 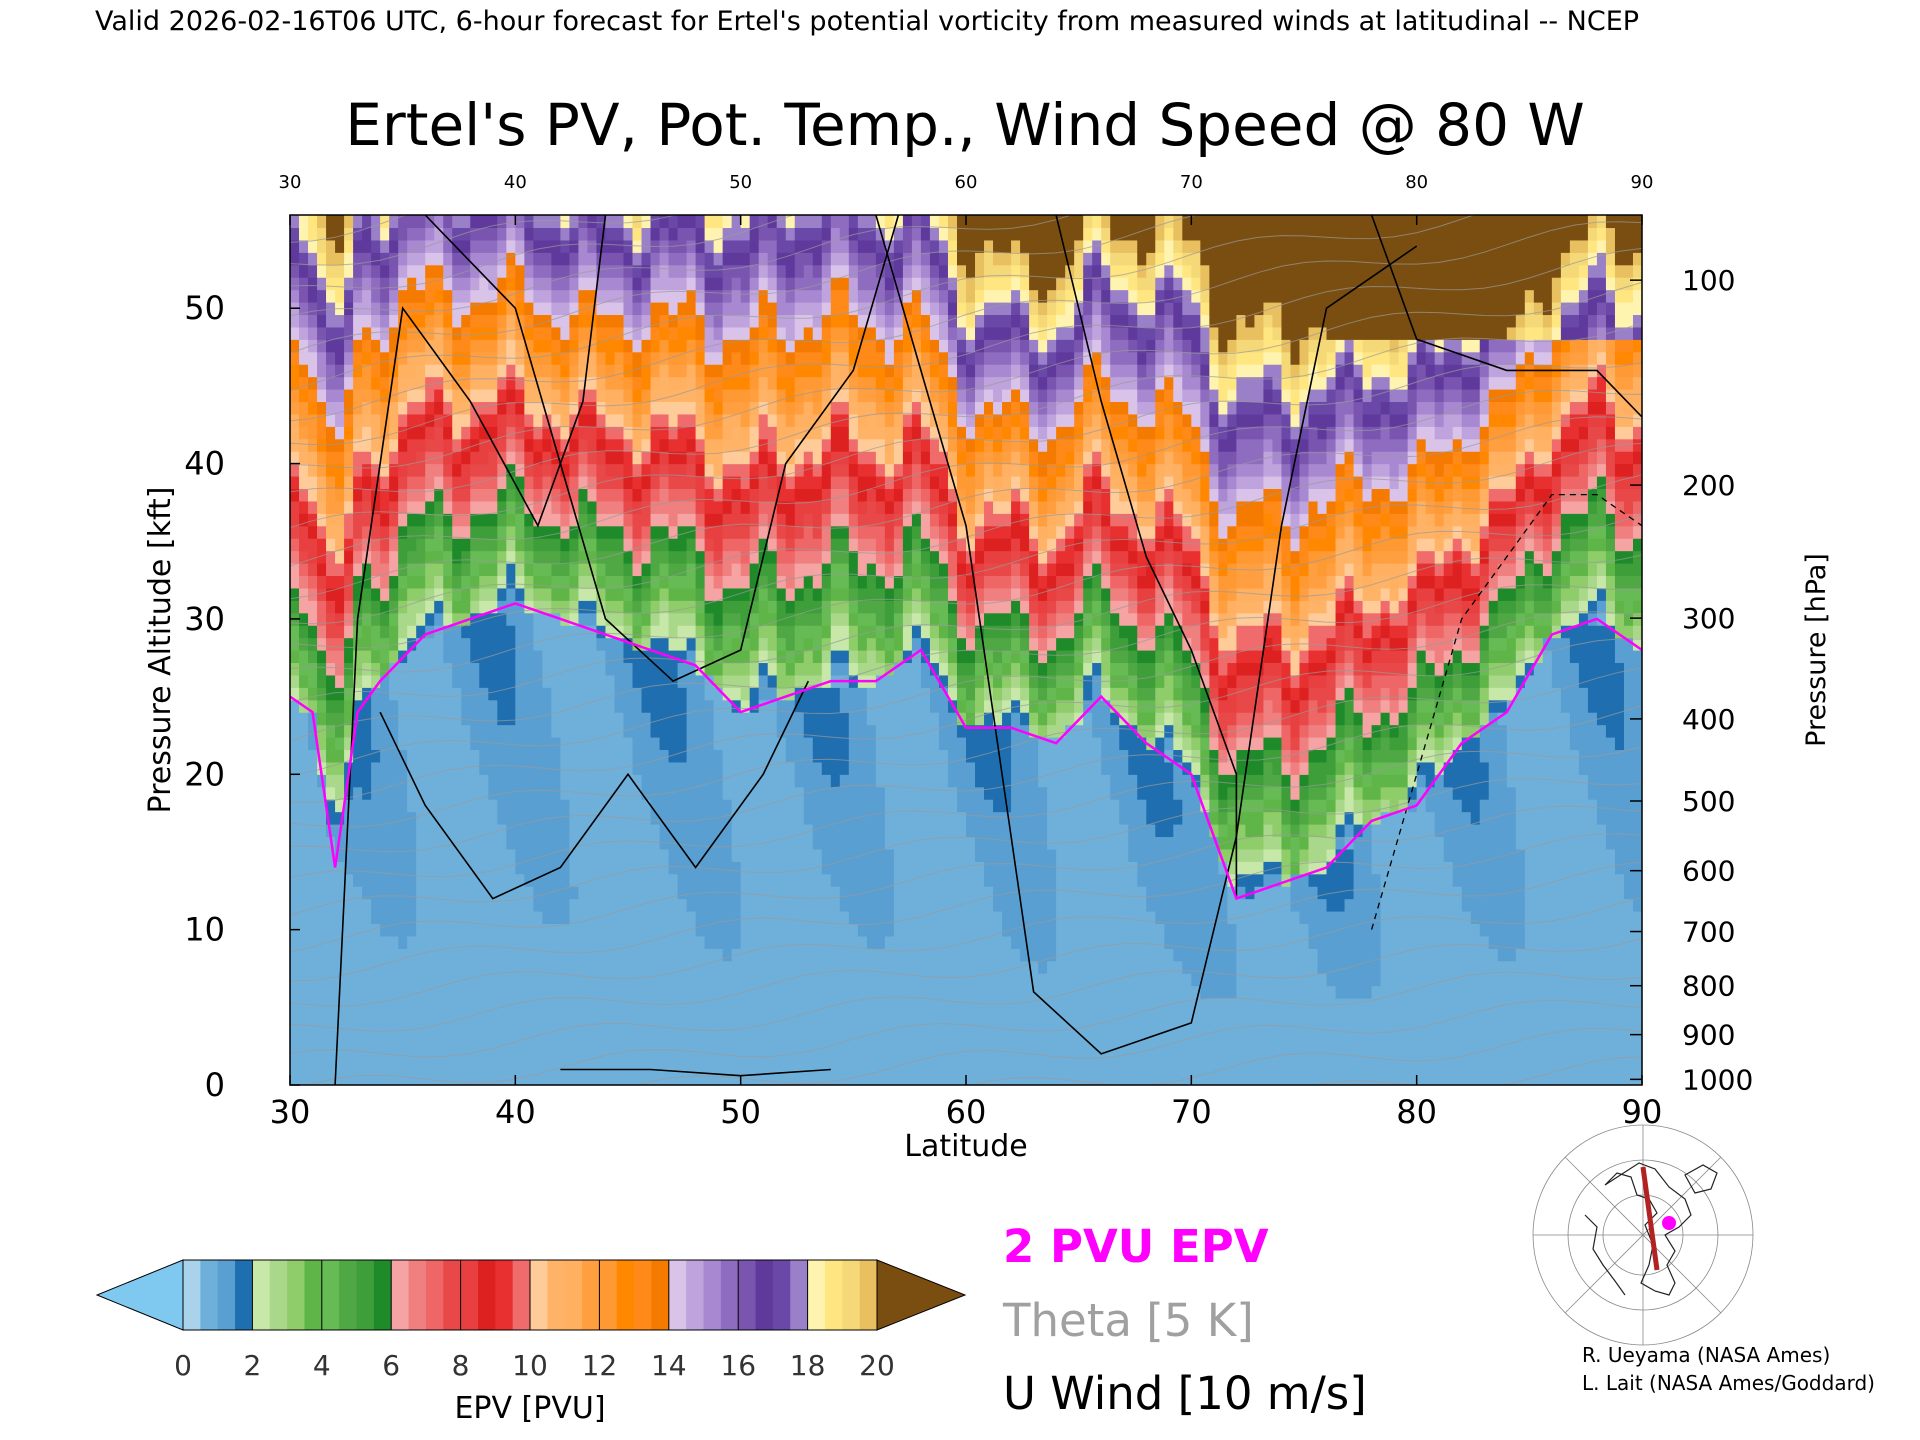 What do you see at coordinates (1642, 182) in the screenshot?
I see `x-top-tick-label: 90` at bounding box center [1642, 182].